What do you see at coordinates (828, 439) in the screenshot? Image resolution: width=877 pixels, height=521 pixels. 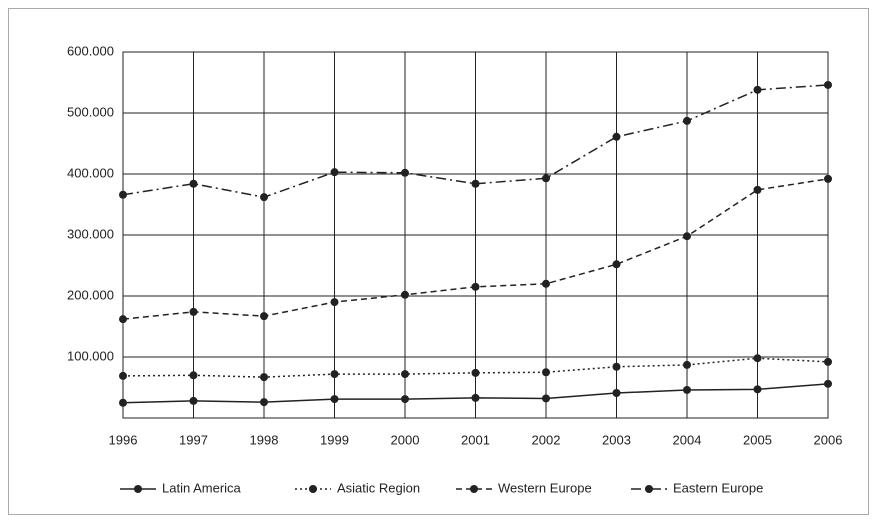 I see `x-tick-label: 2006` at bounding box center [828, 439].